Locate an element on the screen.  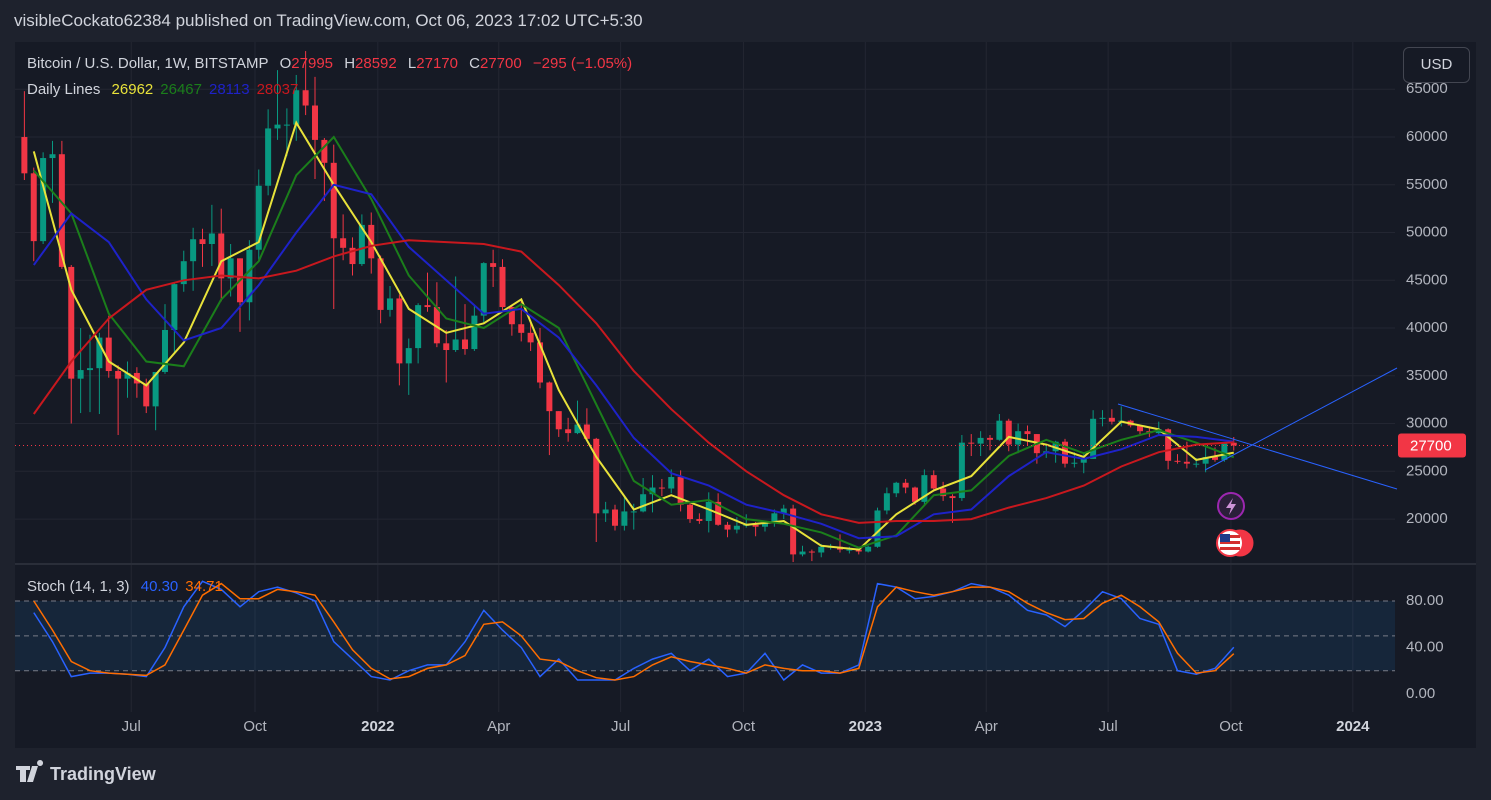
lightning is located at coordinates (1231, 506).